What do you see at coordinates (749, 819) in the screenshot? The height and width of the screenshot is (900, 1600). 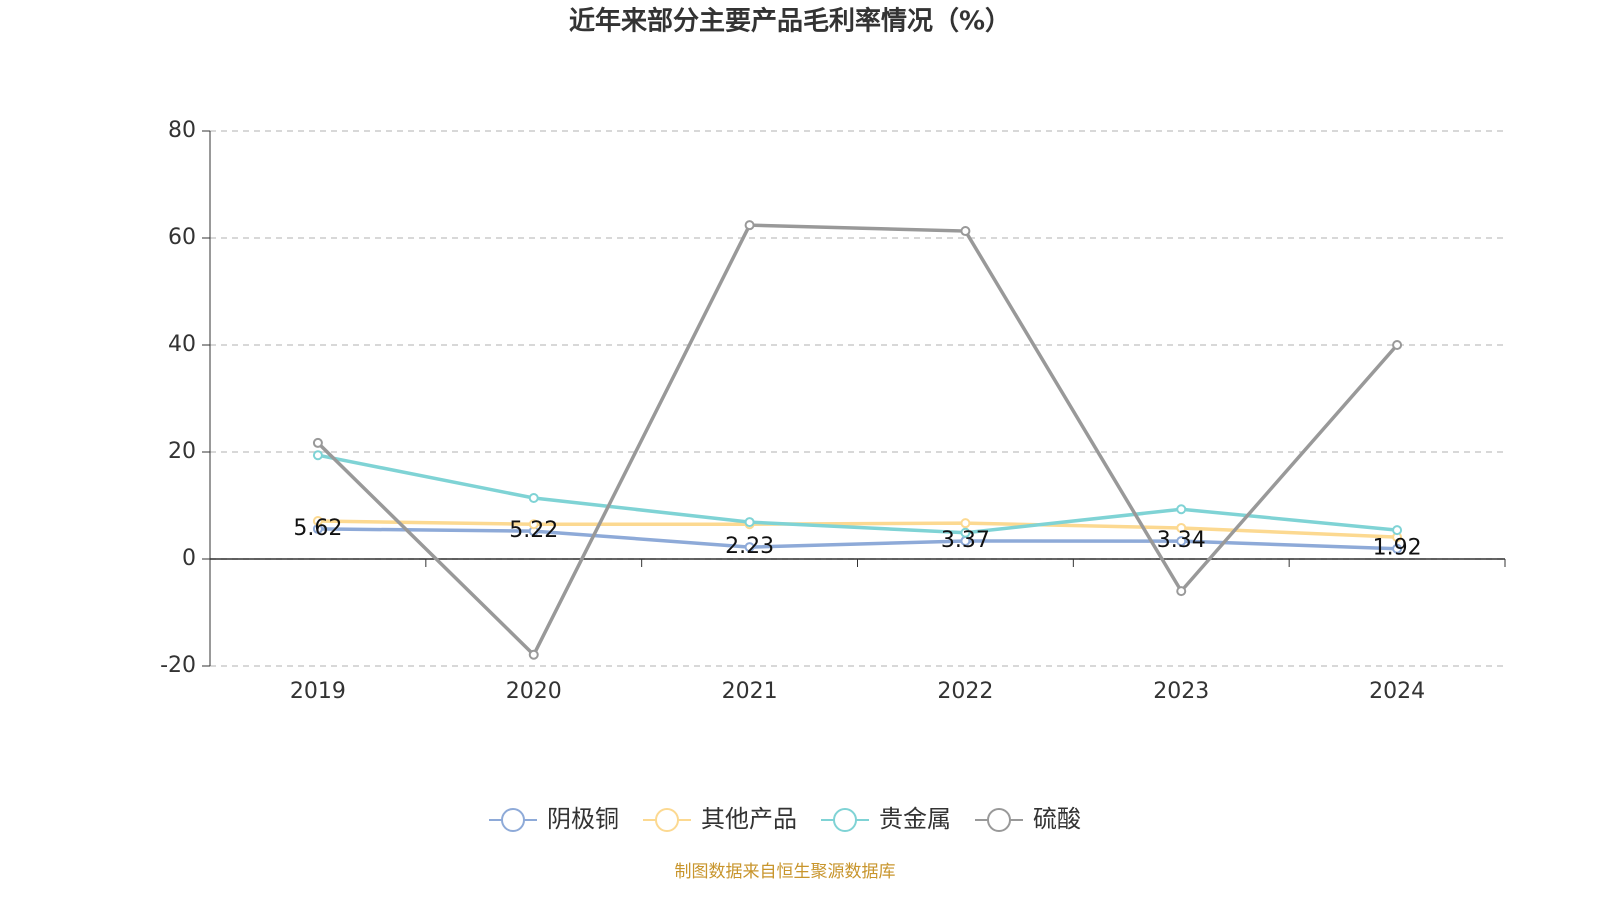 I see `legend-label: 其他产品` at bounding box center [749, 819].